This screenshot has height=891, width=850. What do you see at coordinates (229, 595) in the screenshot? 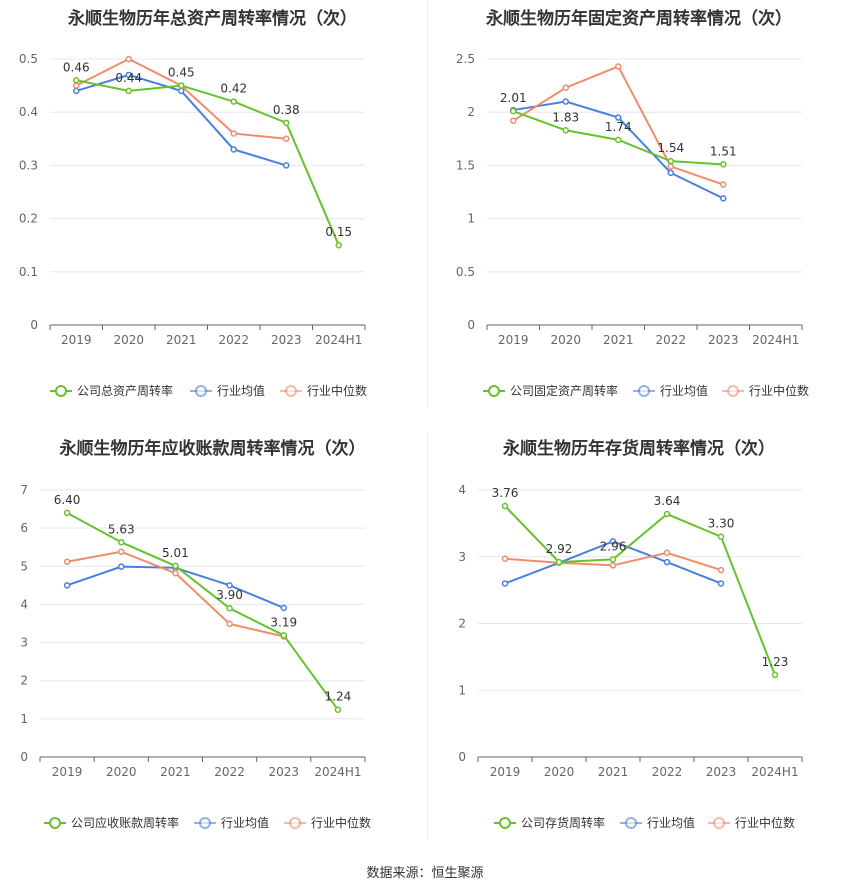
I see `data-label: 3.90` at bounding box center [229, 595].